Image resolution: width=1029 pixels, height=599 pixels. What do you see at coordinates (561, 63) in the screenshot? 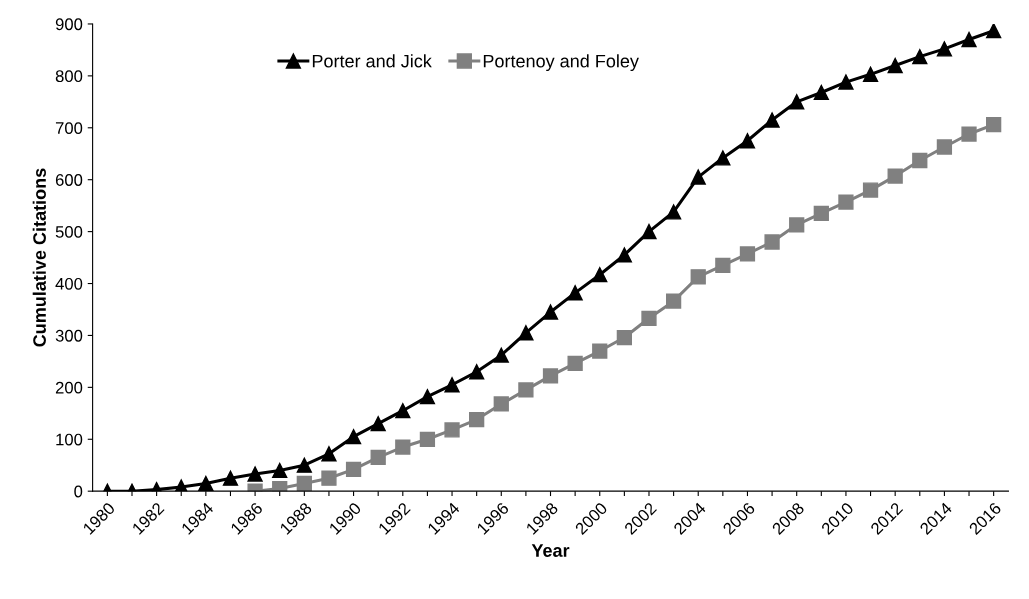
I see `legend-label: Portenoy and Foley` at bounding box center [561, 63].